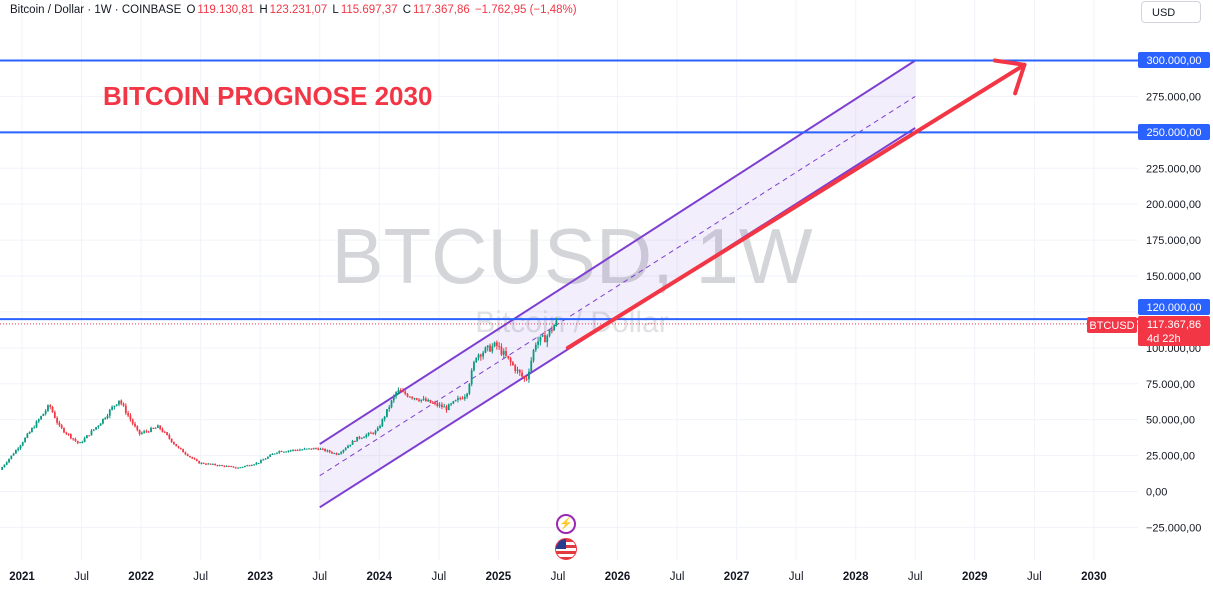  Describe the element at coordinates (566, 549) in the screenshot. I see `us-flag-icon` at that location.